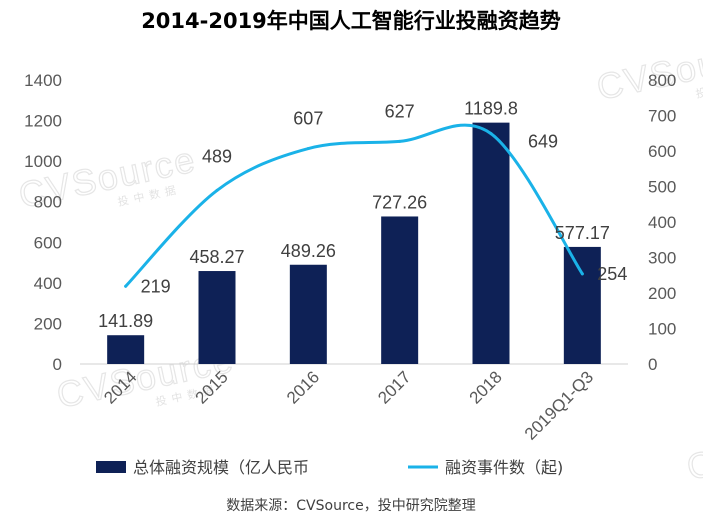 This screenshot has height=524, width=703. Describe the element at coordinates (217, 156) in the screenshot. I see `line-data-label: 489` at that location.